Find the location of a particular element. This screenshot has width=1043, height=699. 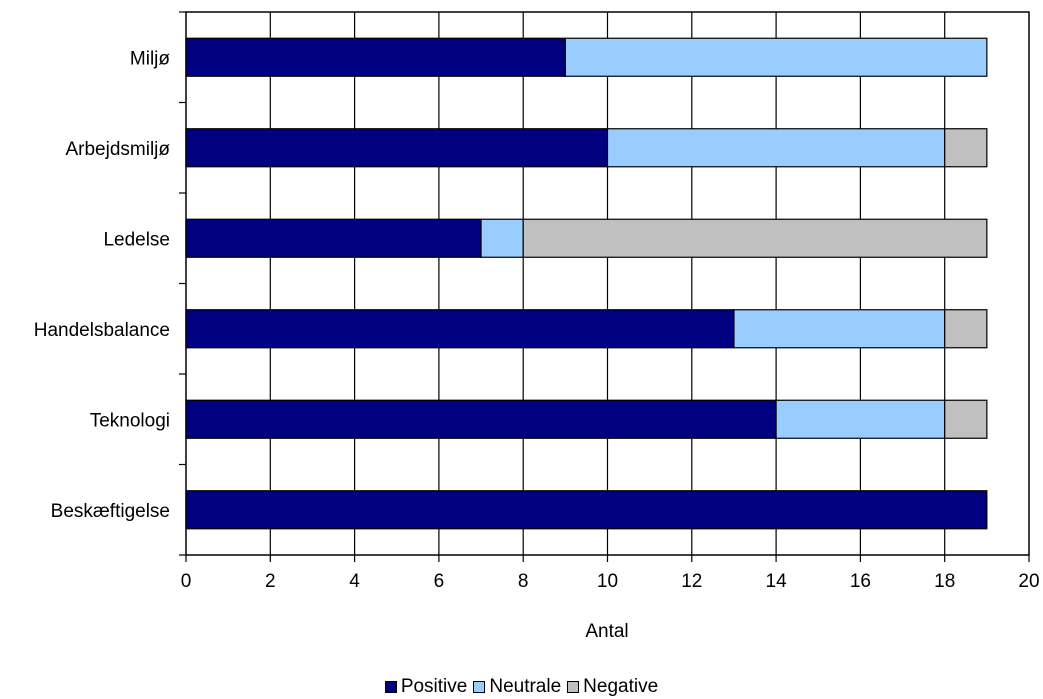

legend-item-positive: Positive is located at coordinates (426, 687).